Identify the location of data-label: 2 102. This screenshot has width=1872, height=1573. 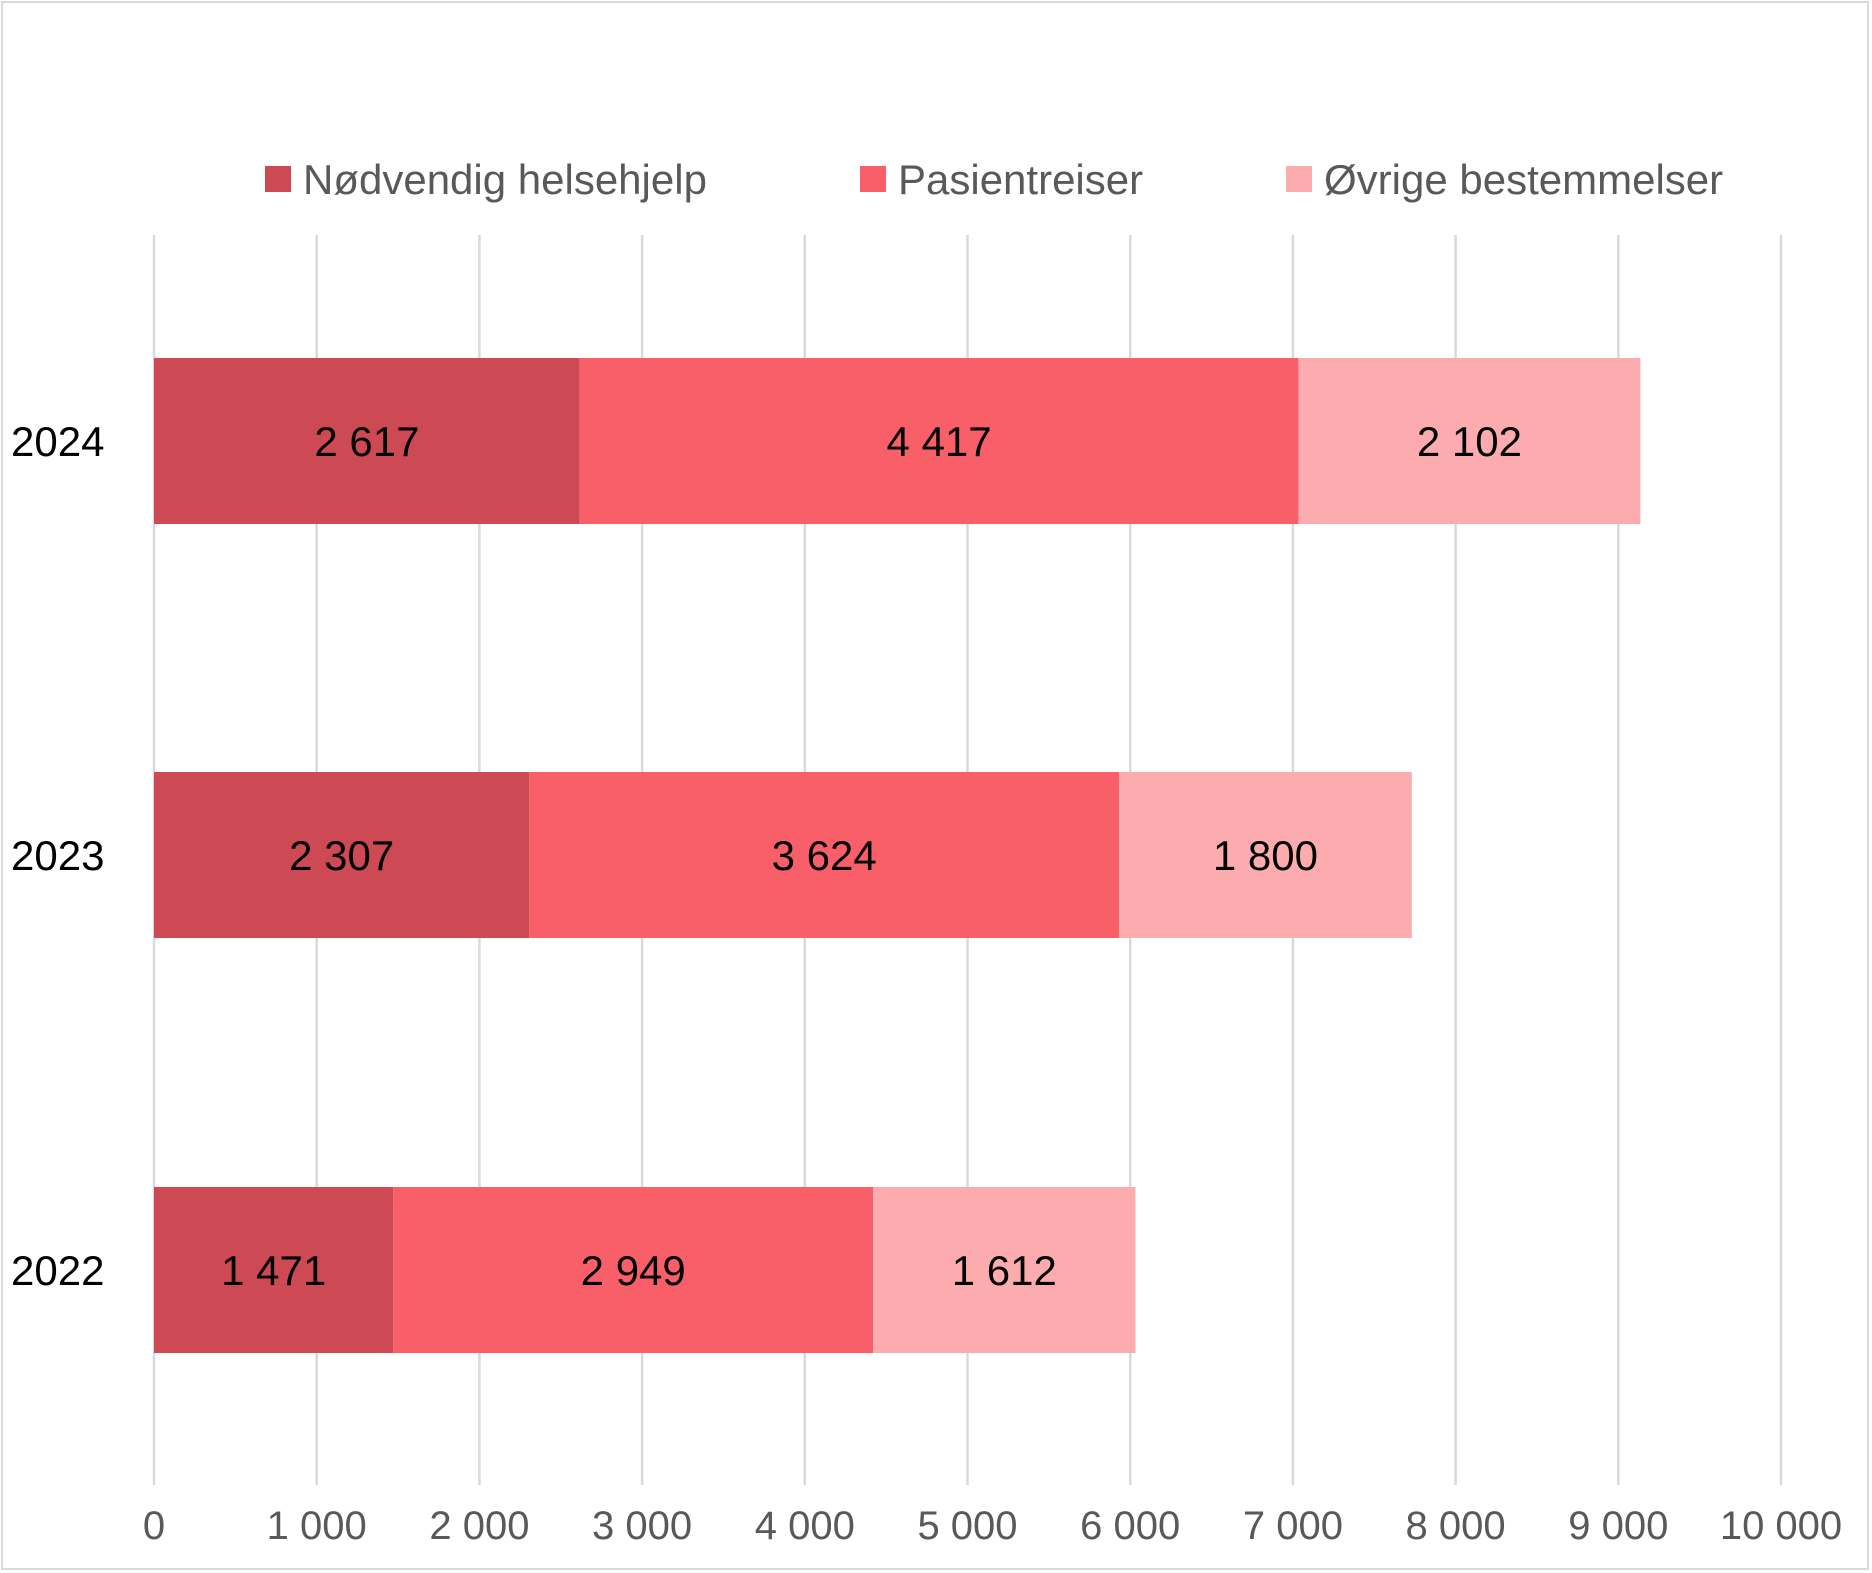
(1469, 441).